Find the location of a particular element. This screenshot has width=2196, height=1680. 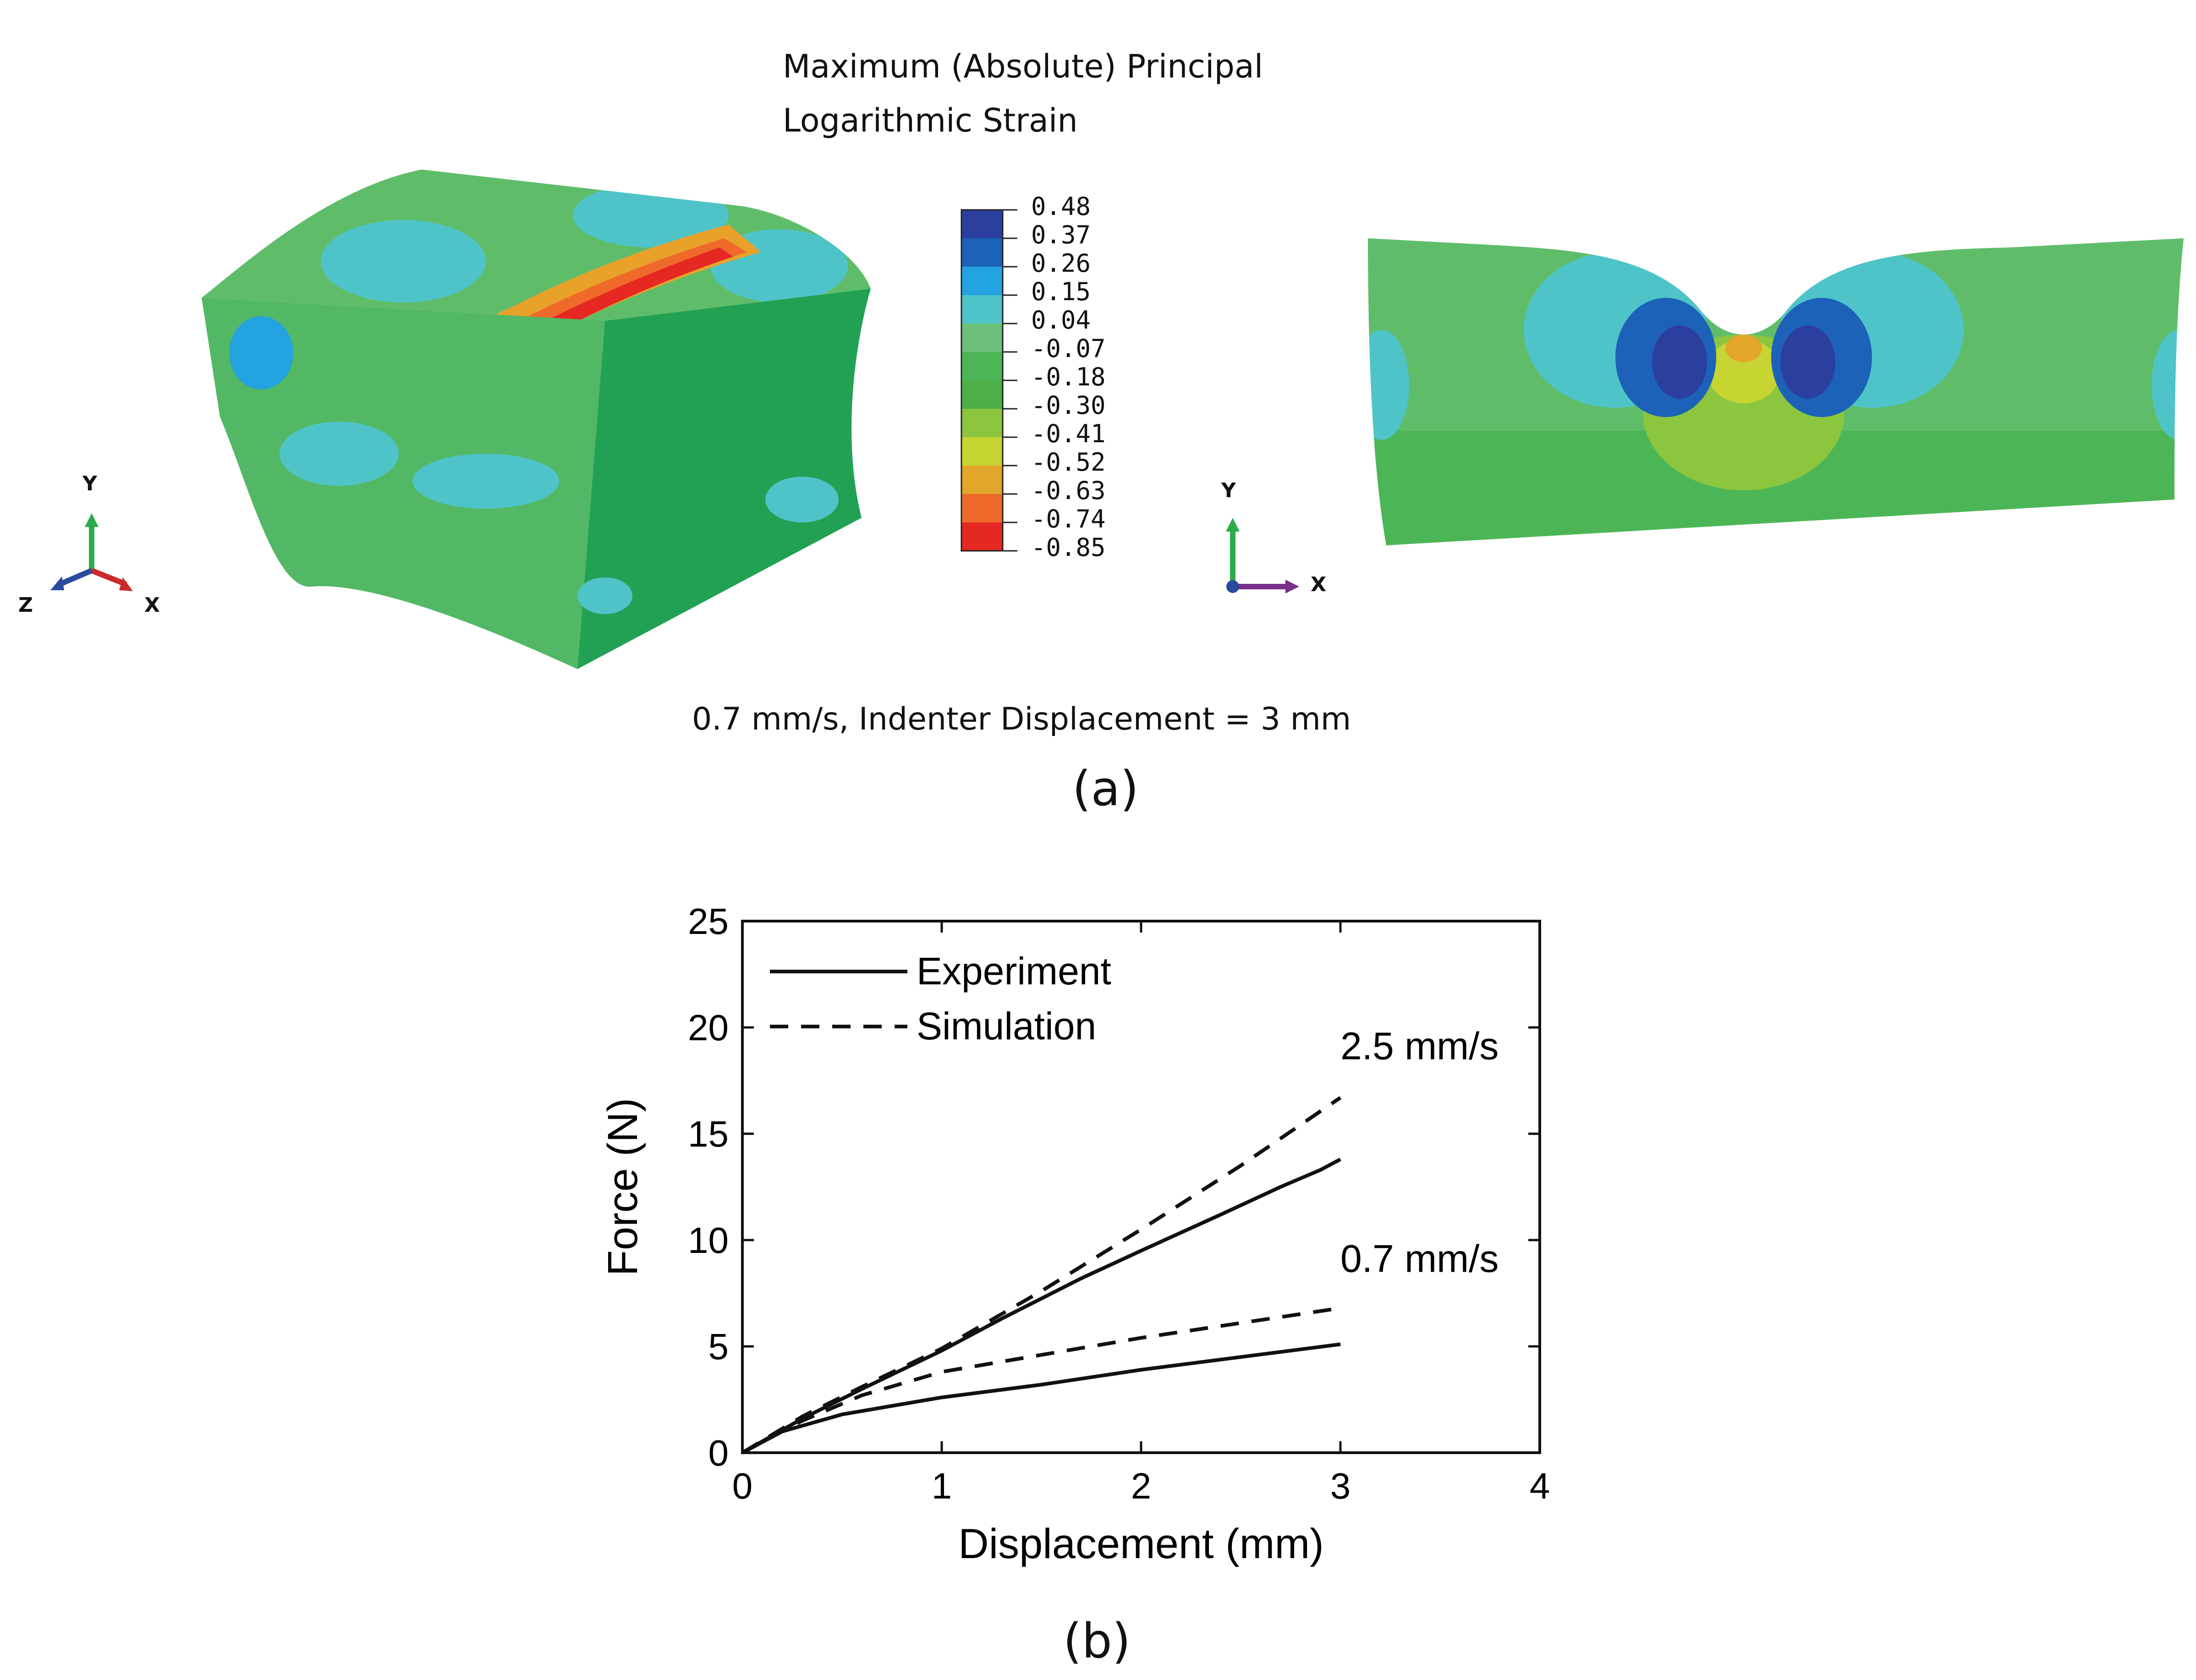

y-tick-label: 0 is located at coordinates (718, 1453).